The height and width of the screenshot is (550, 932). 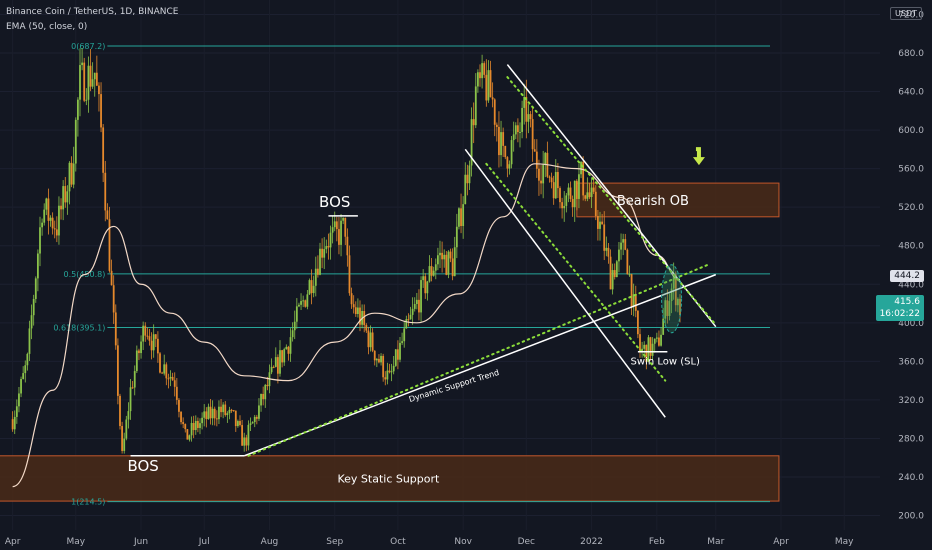 I want to click on x-tick-label: Mar, so click(x=715, y=542).